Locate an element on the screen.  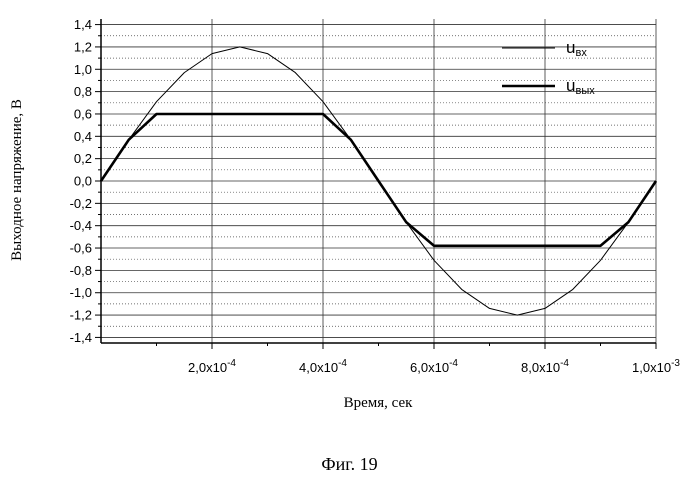
x-tick-label: 2,0x10⁻⁴ is located at coordinates (212, 366).